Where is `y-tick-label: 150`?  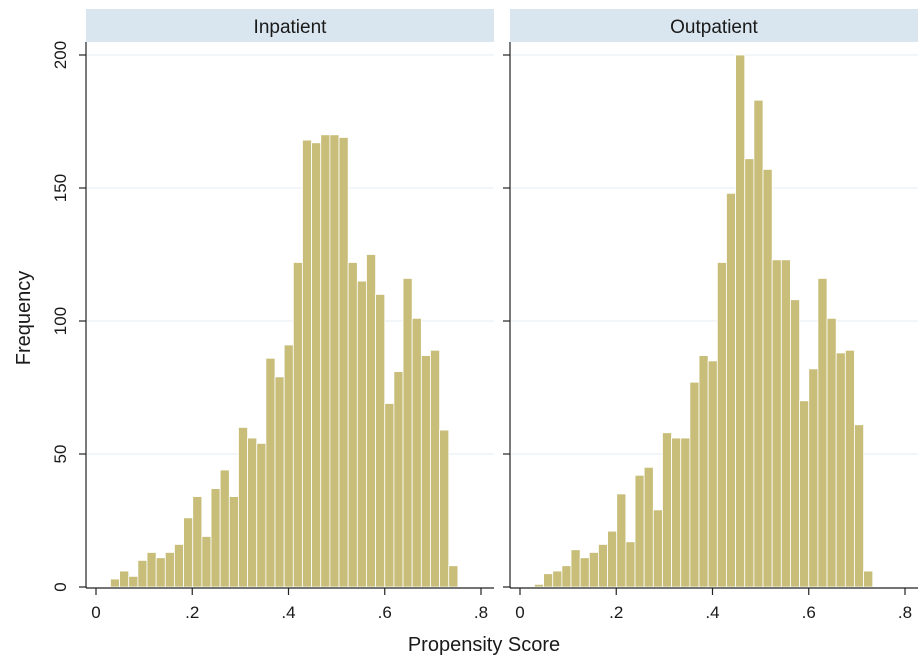
y-tick-label: 150 is located at coordinates (60, 188).